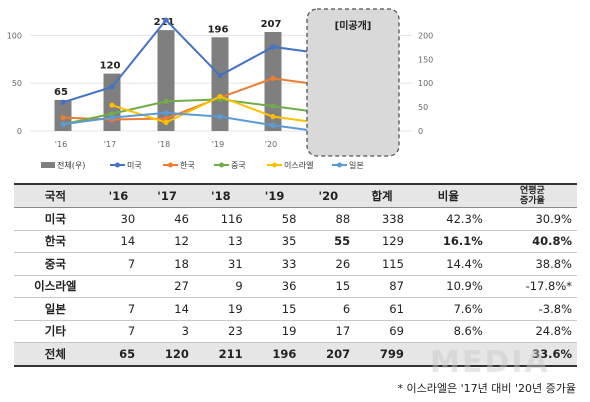  What do you see at coordinates (532, 201) in the screenshot?
I see `table-header-cagr-line: 증가율` at bounding box center [532, 201].